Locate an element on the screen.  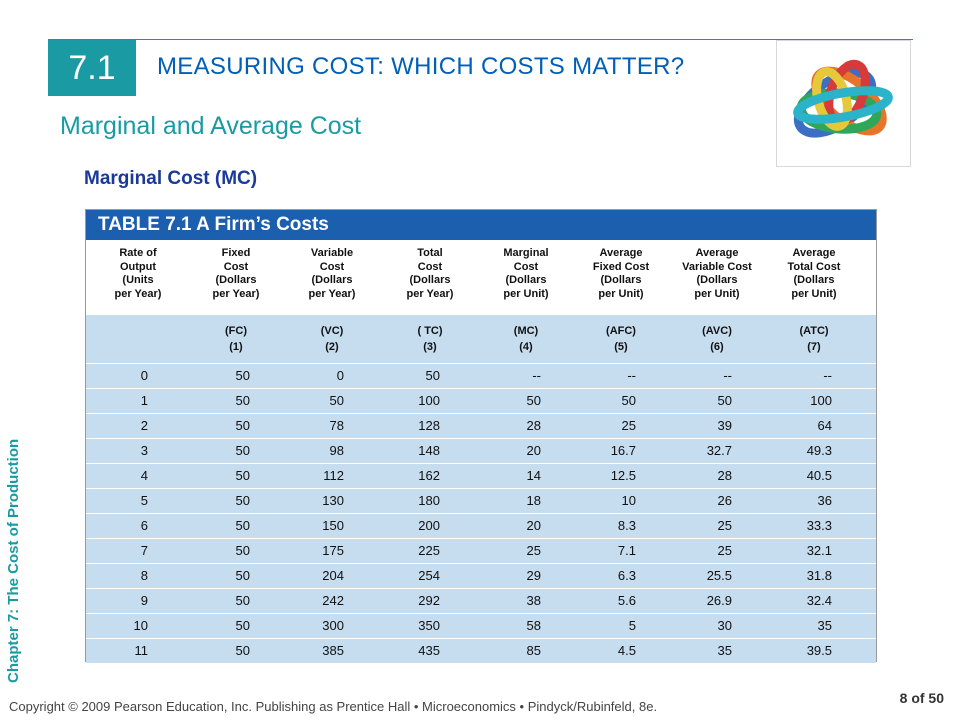
column-header: Variable Cost (Dollars per Year) is located at coordinates (332, 274).